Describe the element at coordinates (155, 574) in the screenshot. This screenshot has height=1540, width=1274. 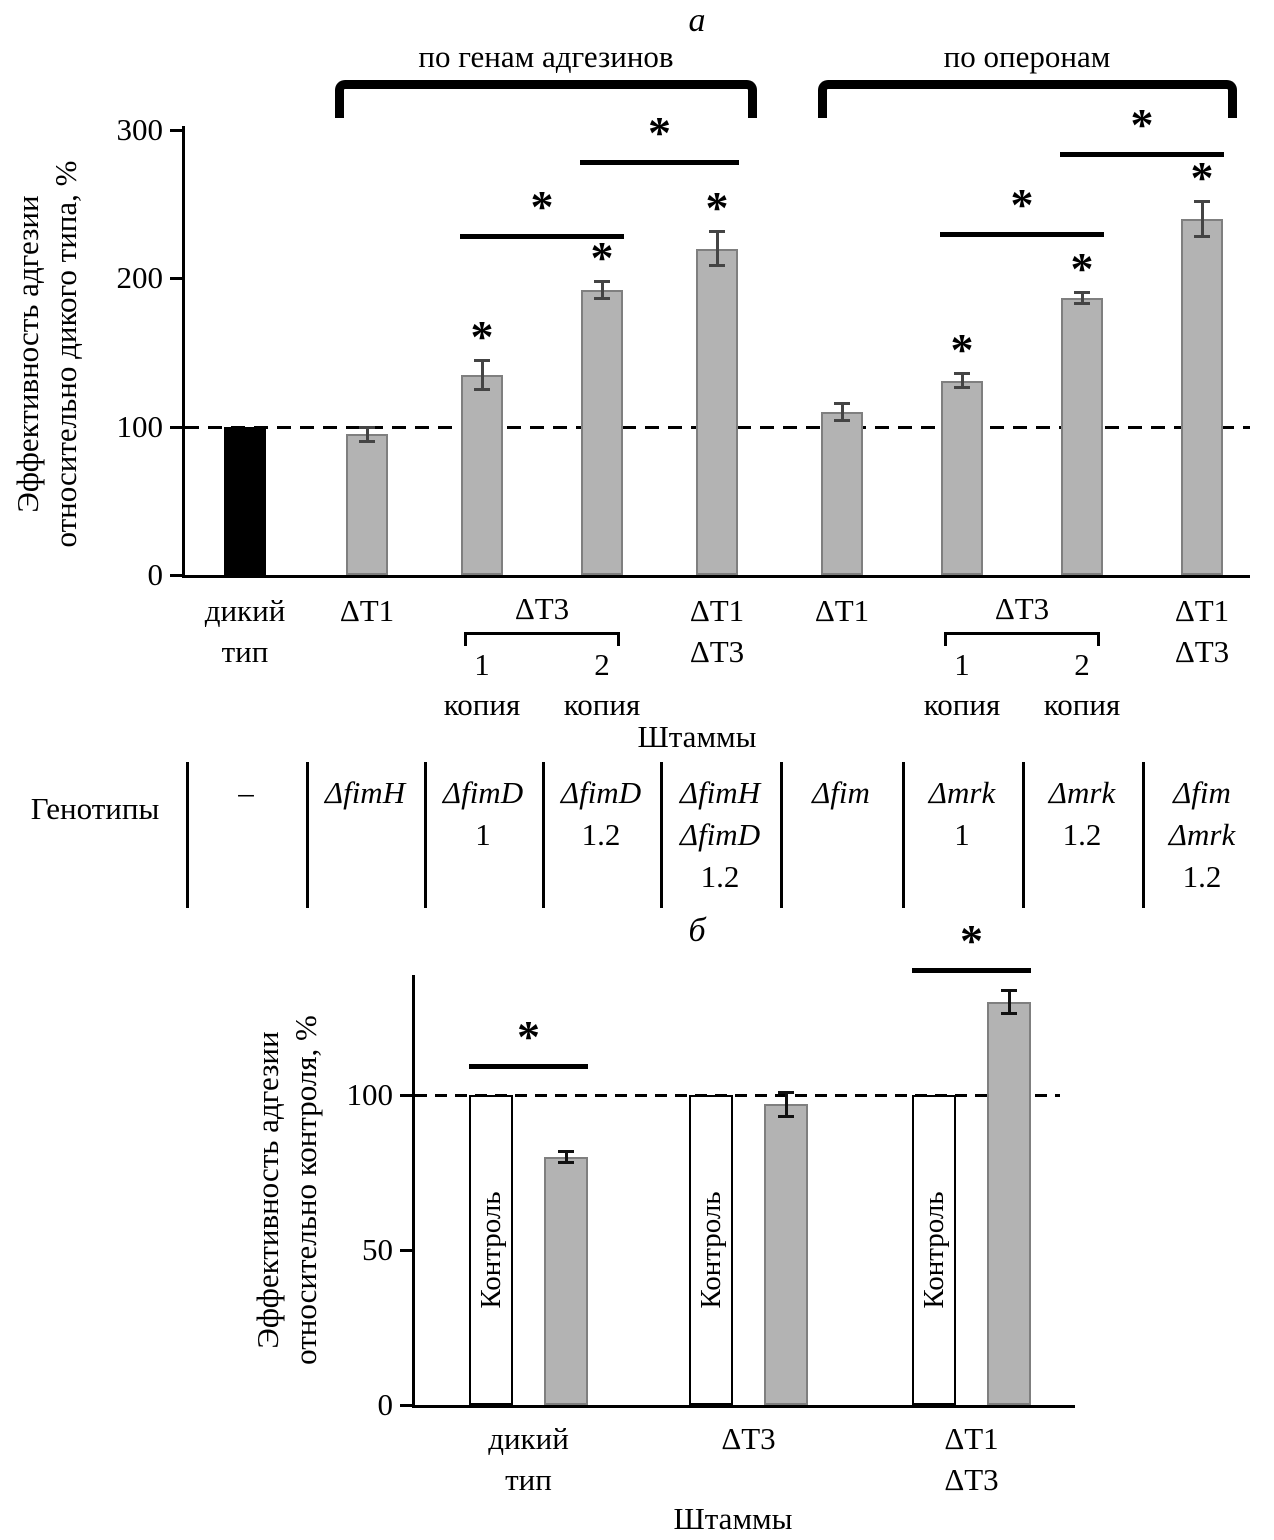
I see `y-tick-label-a-0: 0` at that location.